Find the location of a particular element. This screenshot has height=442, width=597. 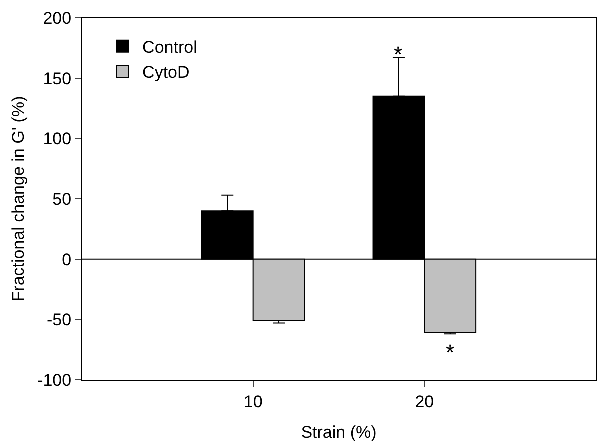

legend-label: CytoD is located at coordinates (166, 72).